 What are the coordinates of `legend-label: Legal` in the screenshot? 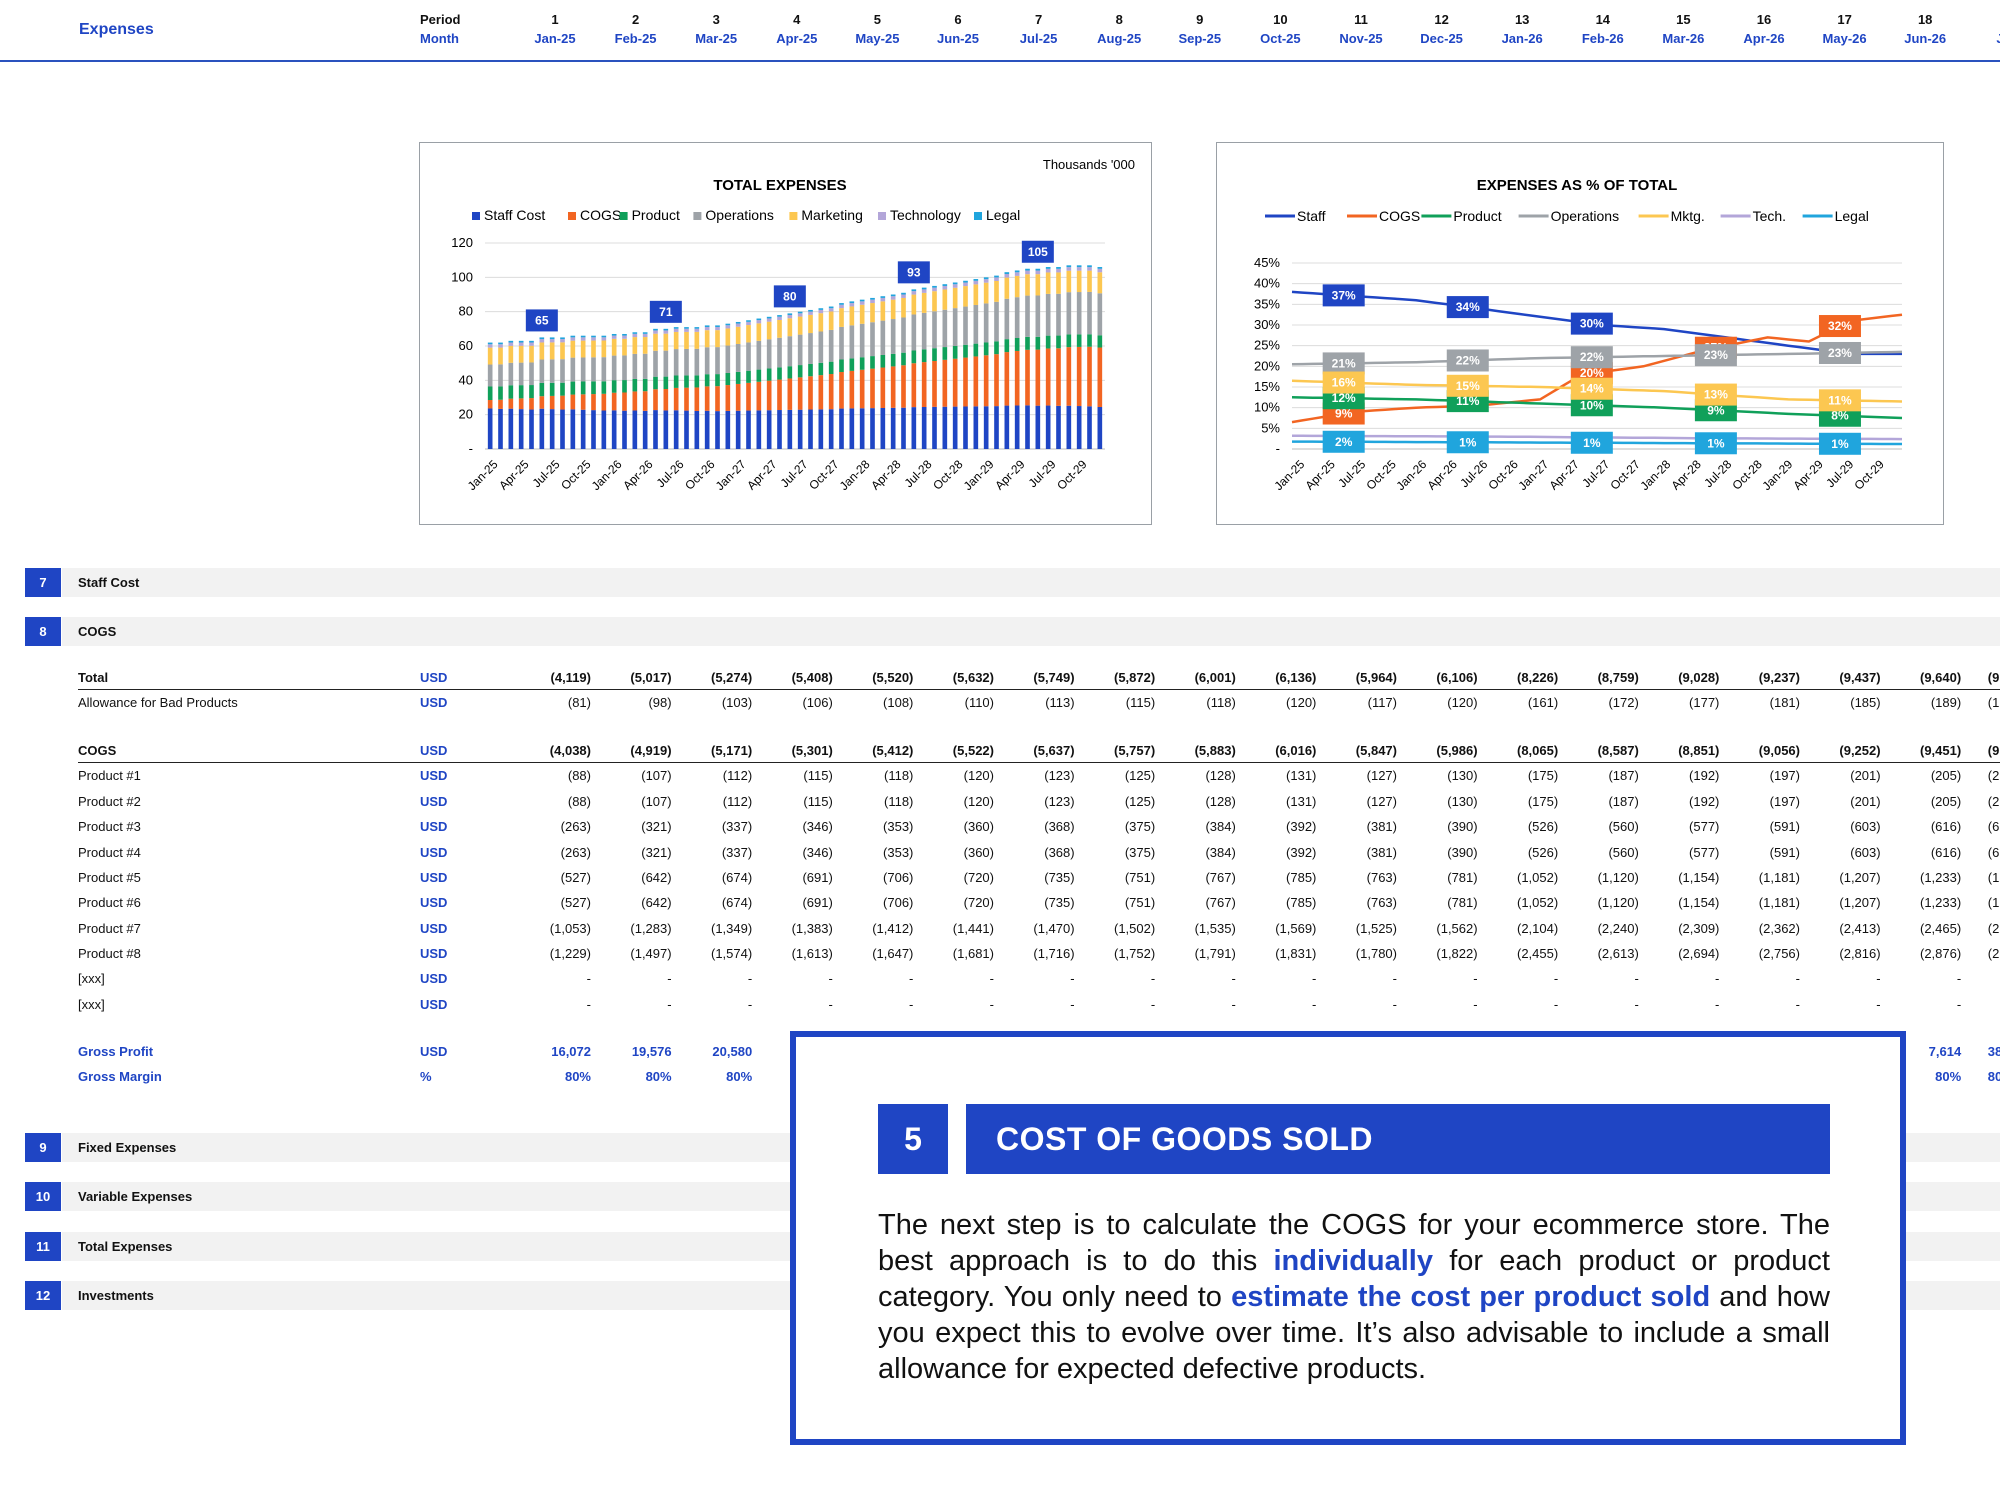 It's located at (1003, 215).